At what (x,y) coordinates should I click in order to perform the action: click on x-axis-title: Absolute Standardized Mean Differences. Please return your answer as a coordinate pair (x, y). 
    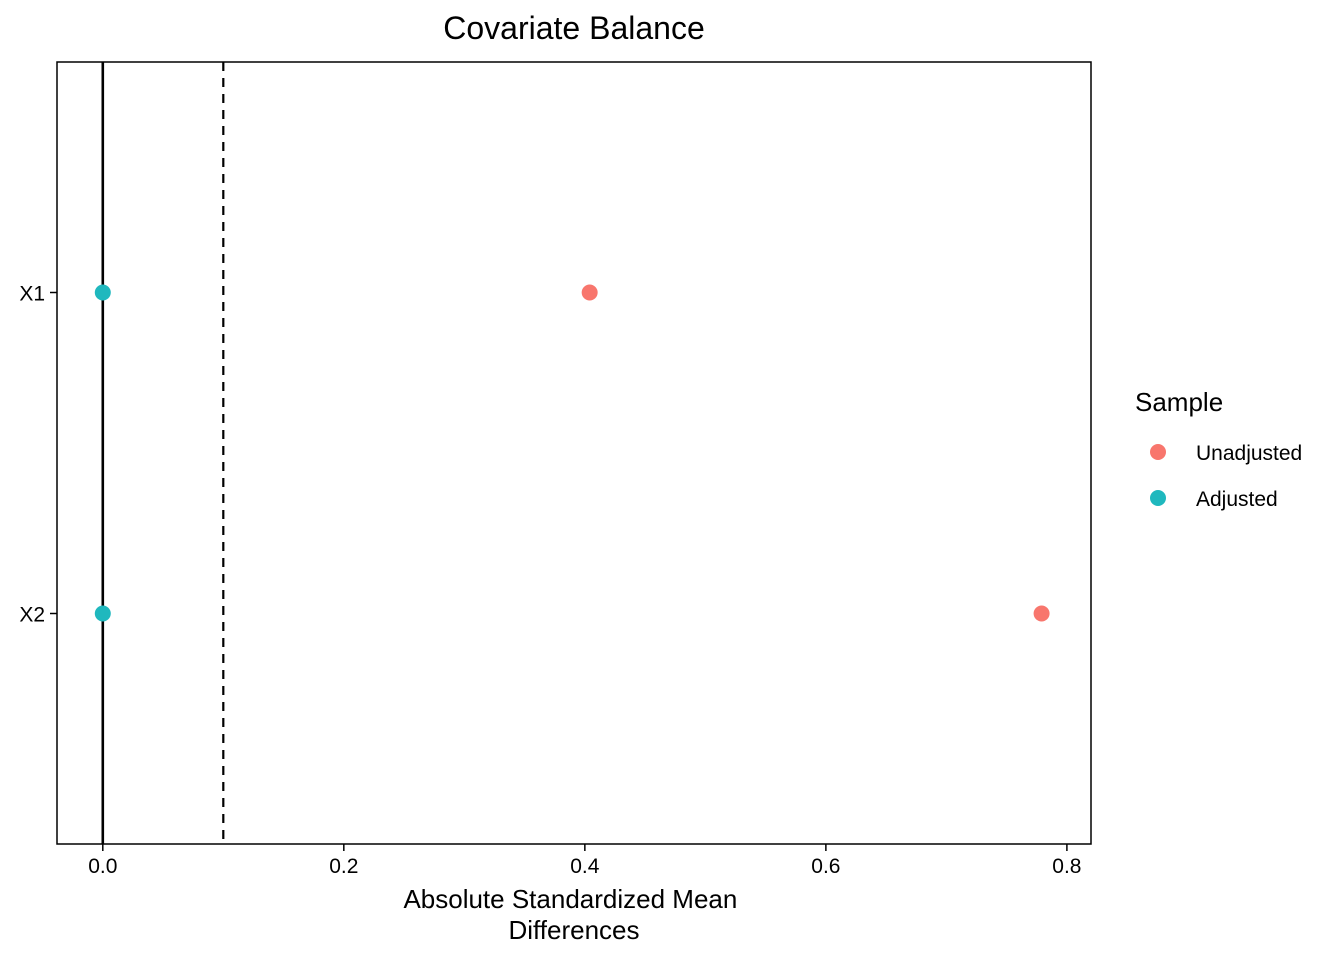
    Looking at the image, I should click on (573, 914).